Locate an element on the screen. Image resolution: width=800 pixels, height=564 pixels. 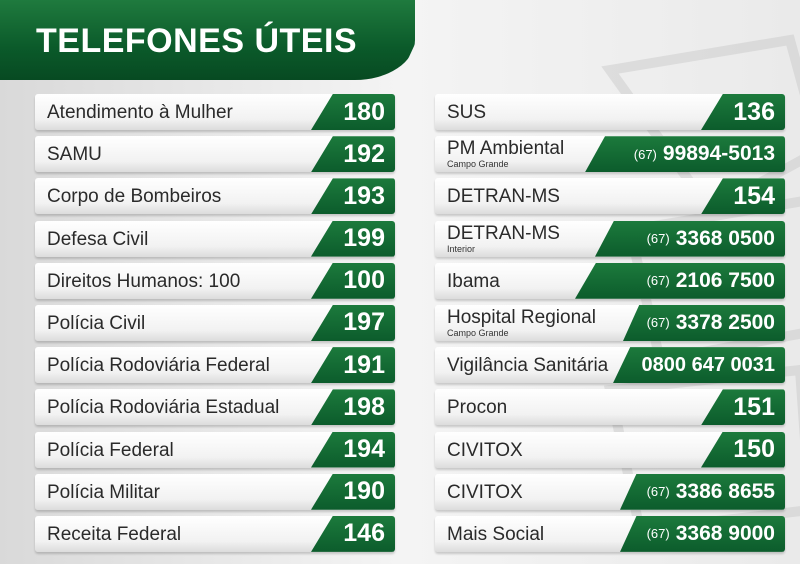
service-name: Procon is located at coordinates (477, 408).